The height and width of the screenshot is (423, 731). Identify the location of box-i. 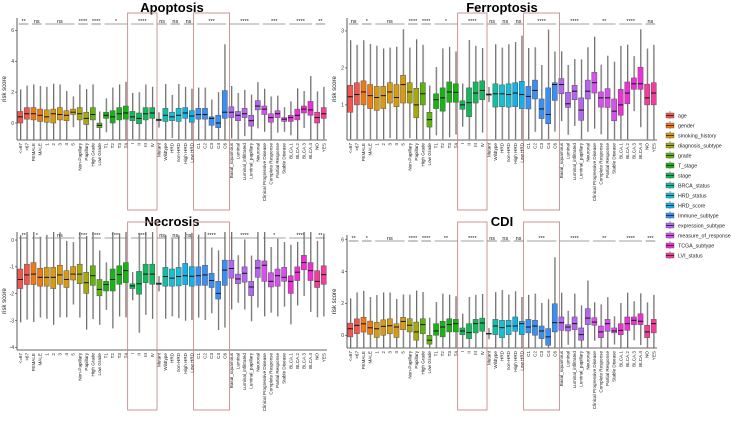
(132, 116).